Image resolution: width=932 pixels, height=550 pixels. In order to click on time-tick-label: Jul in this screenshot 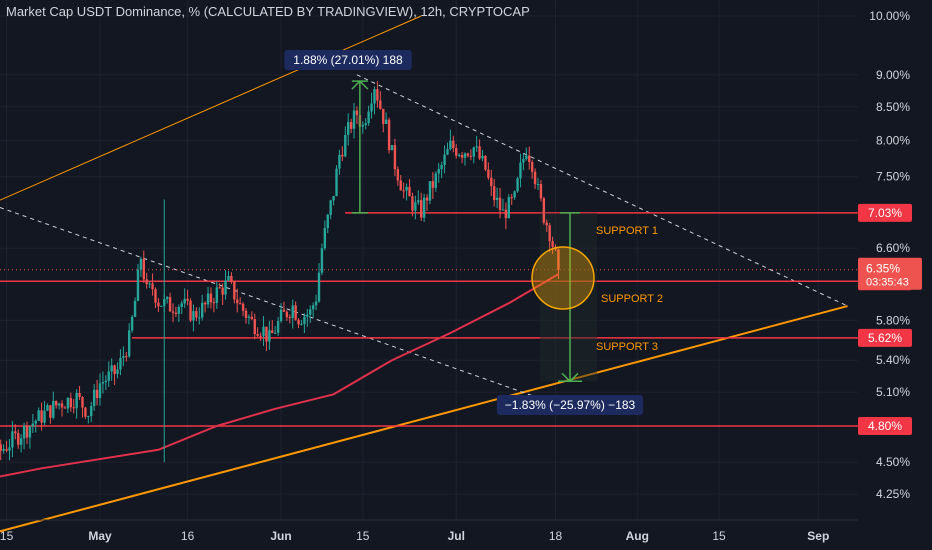, I will do `click(456, 536)`.